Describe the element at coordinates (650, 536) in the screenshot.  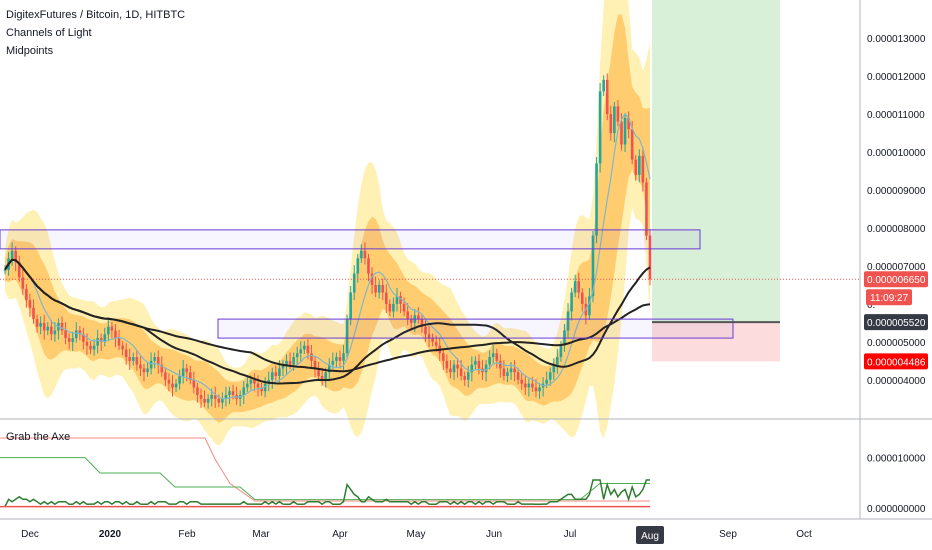
I see `current-date-tag: Aug` at that location.